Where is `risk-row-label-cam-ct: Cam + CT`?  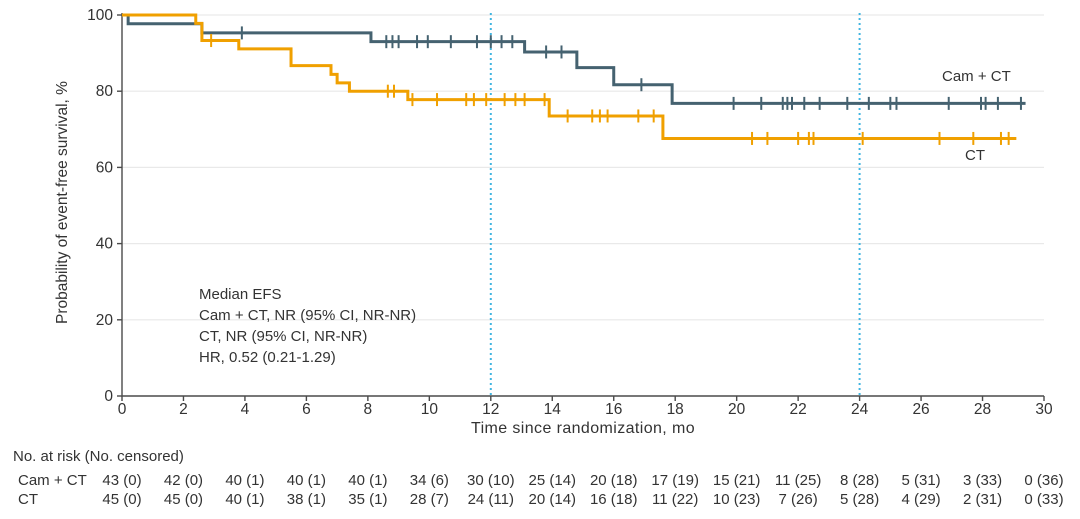 risk-row-label-cam-ct: Cam + CT is located at coordinates (52, 480).